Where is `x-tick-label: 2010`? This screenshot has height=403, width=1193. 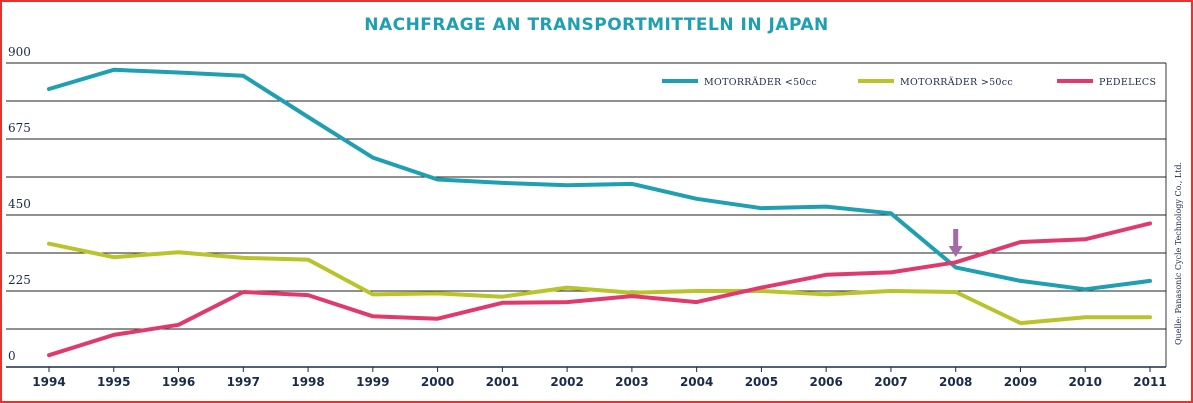
x-tick-label: 2010 is located at coordinates (1085, 382).